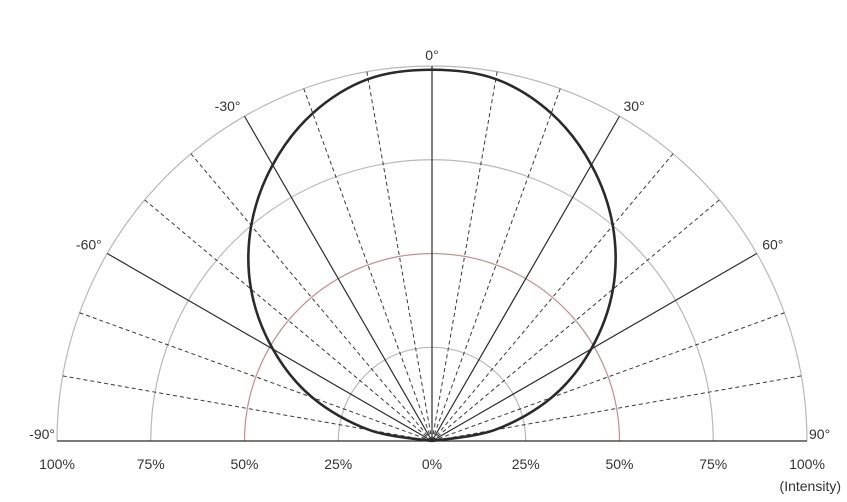  I want to click on radial-tick-label-8: 100%, so click(807, 464).